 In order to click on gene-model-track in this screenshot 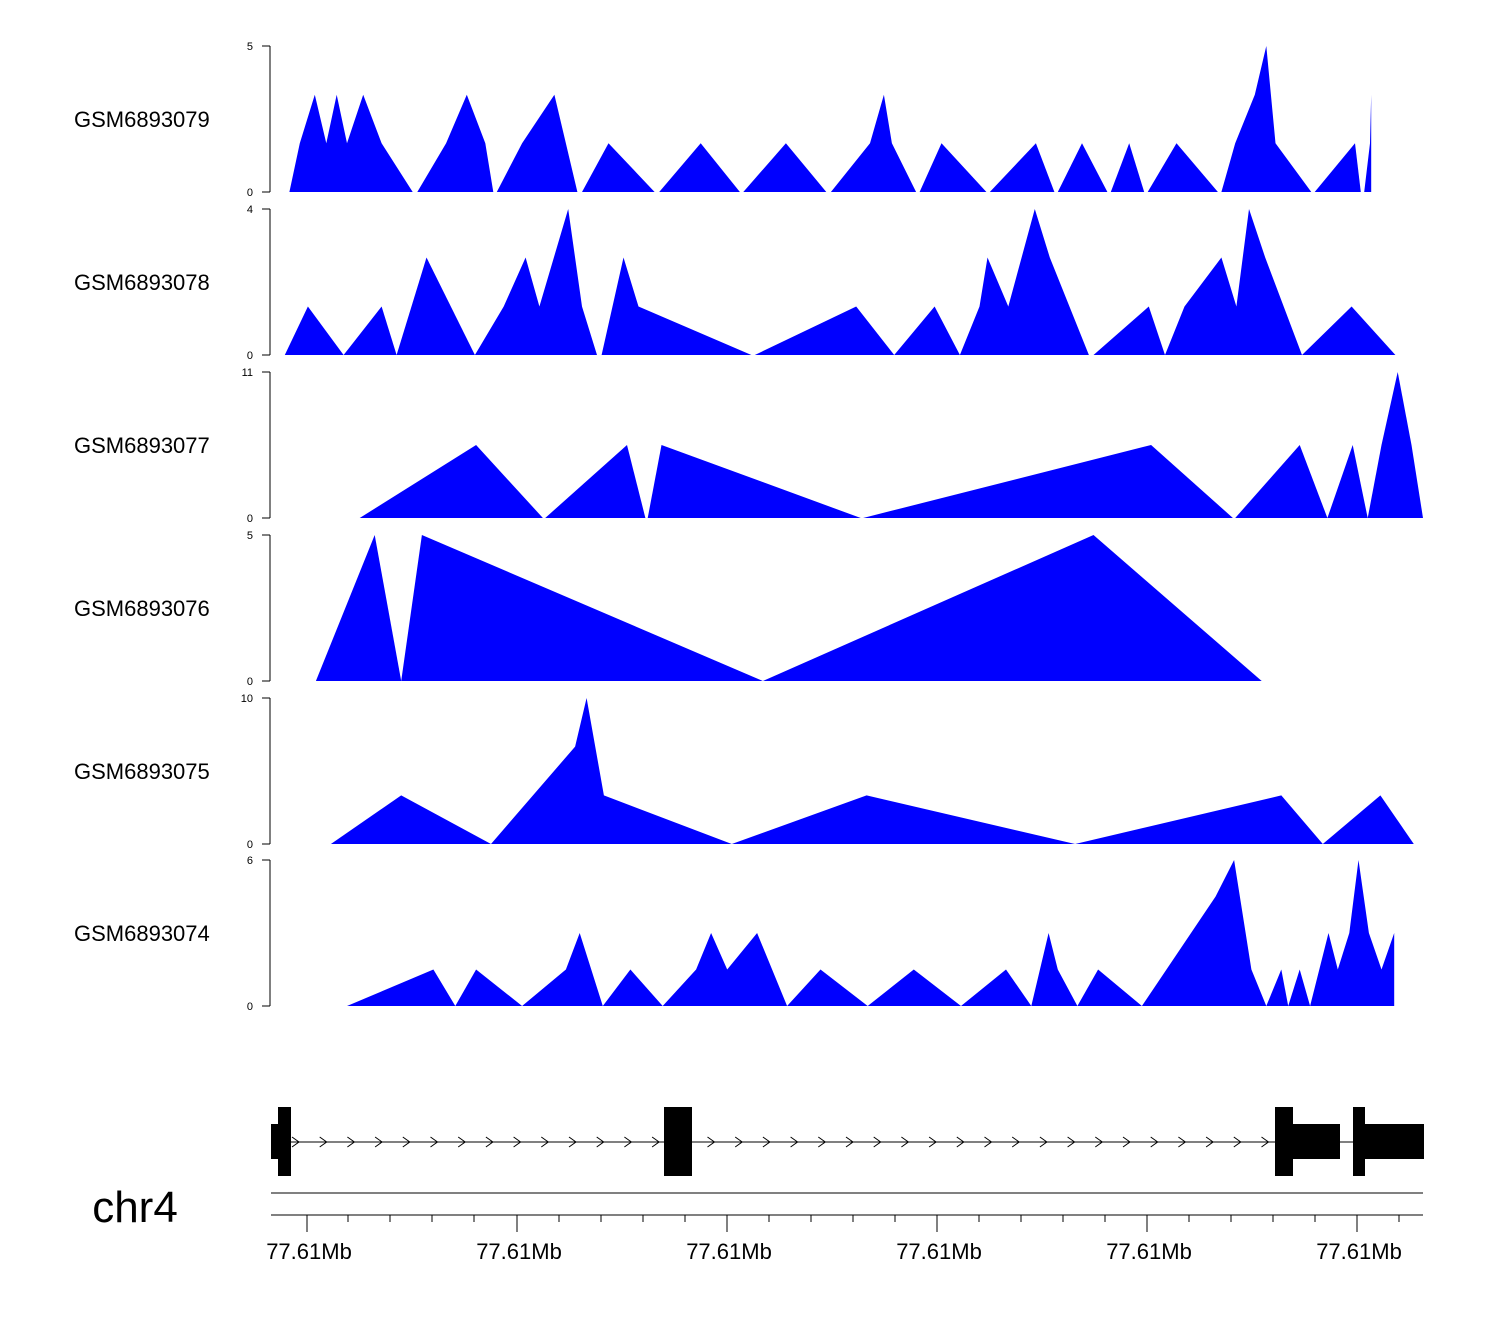, I will do `click(847, 1141)`.